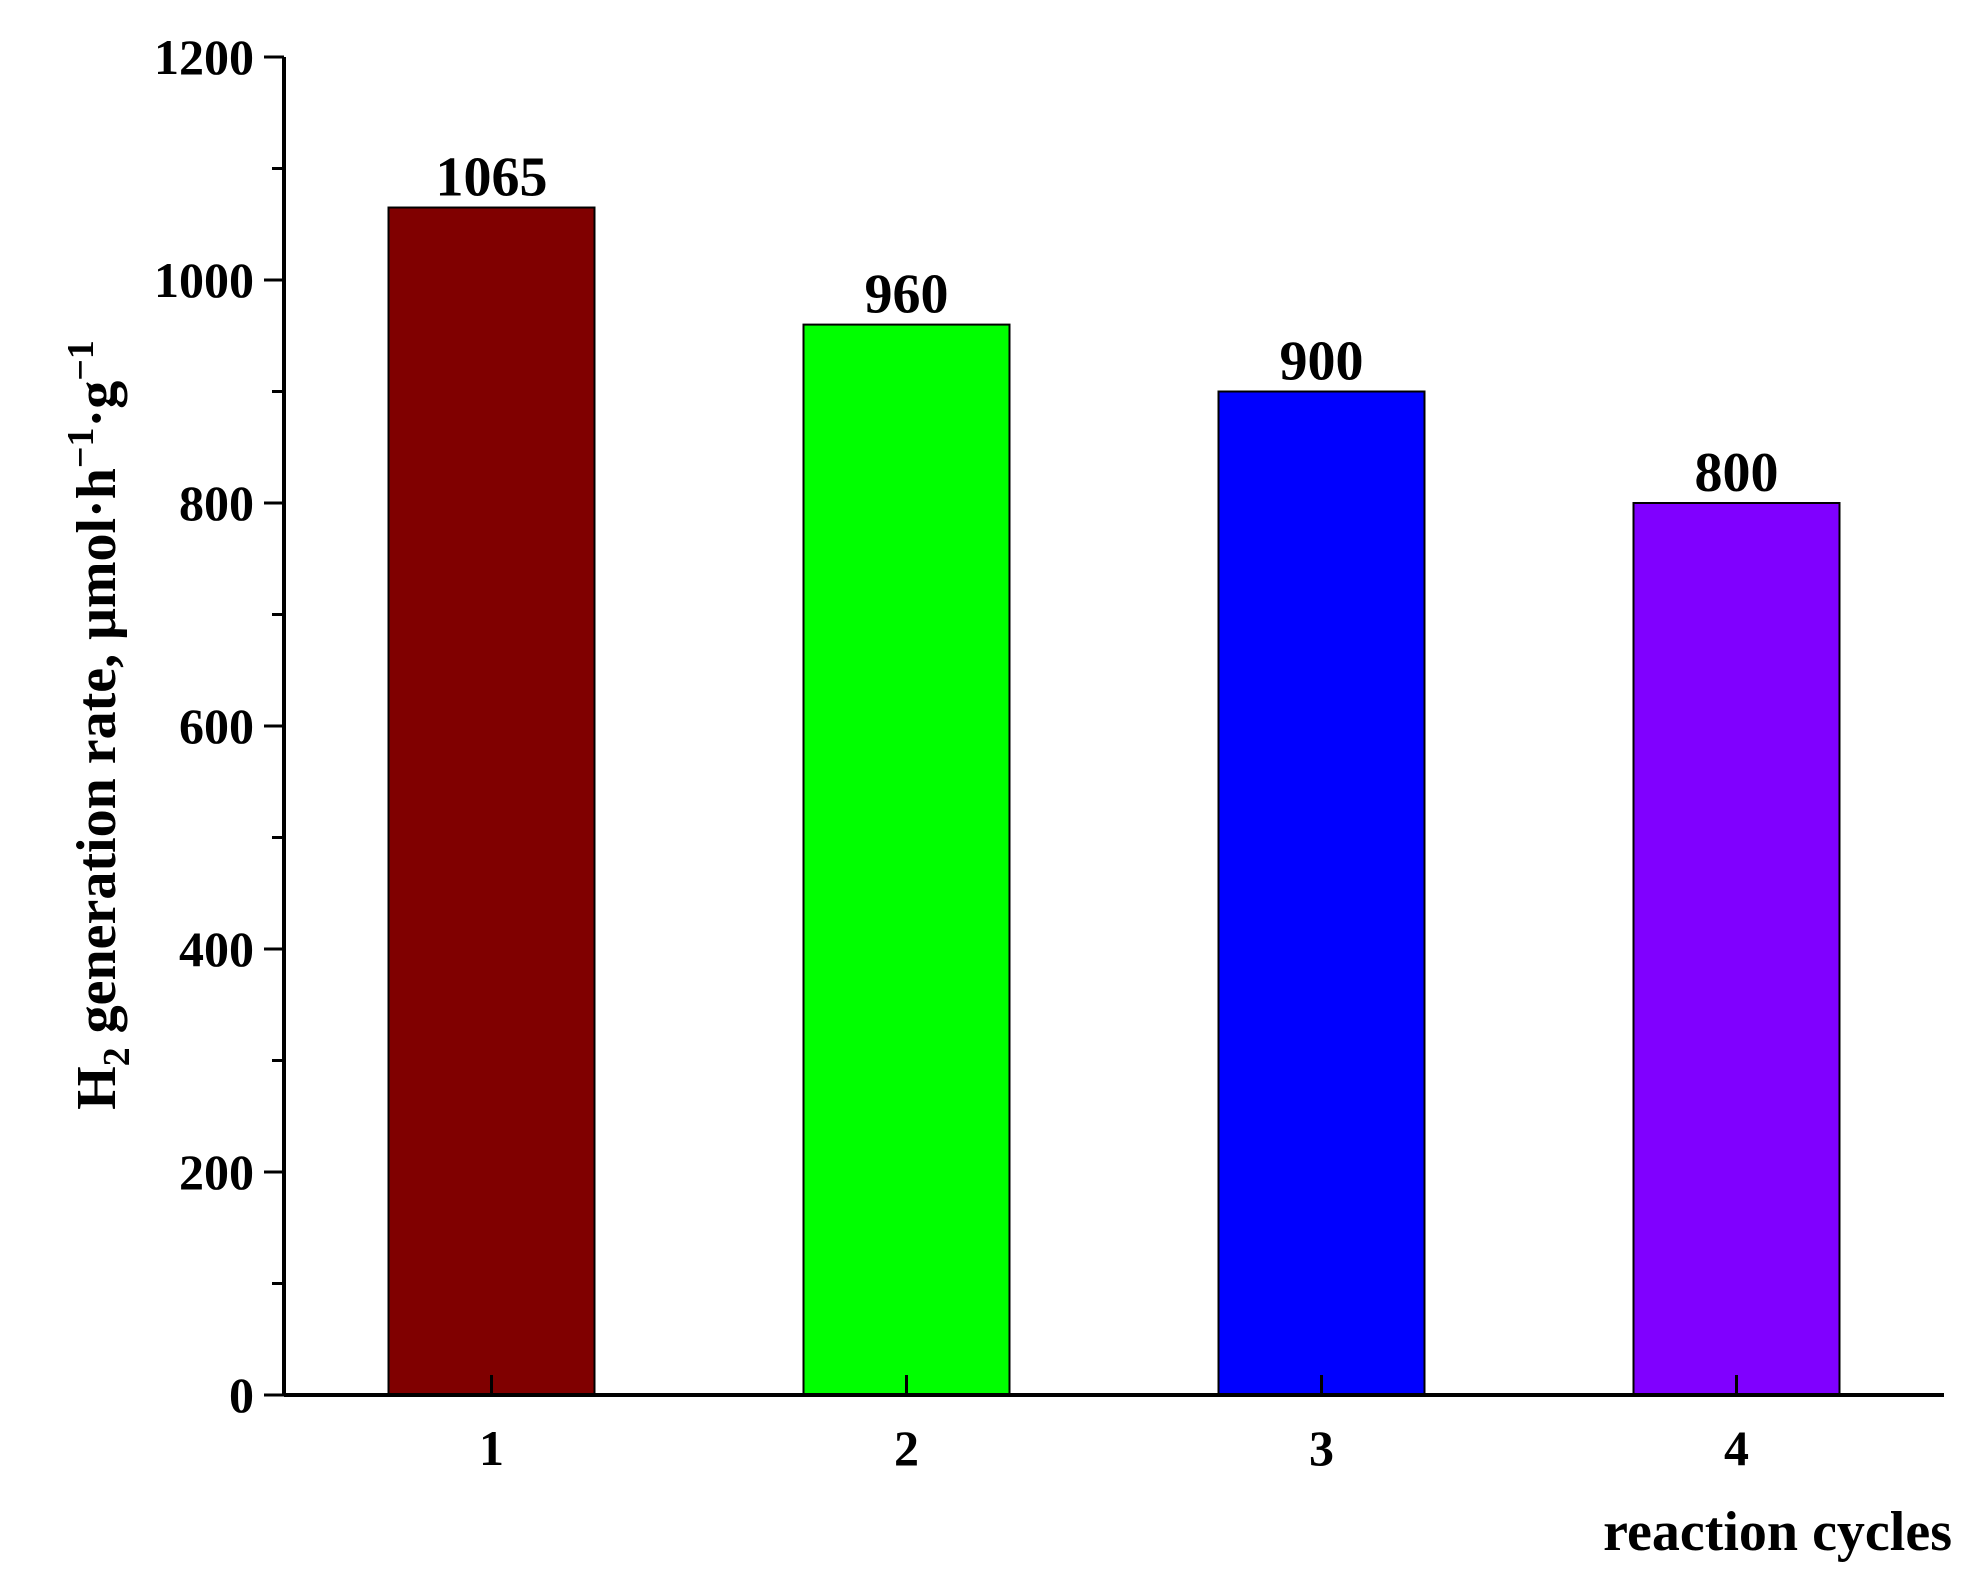 This screenshot has width=1980, height=1578. What do you see at coordinates (492, 178) in the screenshot?
I see `data-label-cycle-1: 1065` at bounding box center [492, 178].